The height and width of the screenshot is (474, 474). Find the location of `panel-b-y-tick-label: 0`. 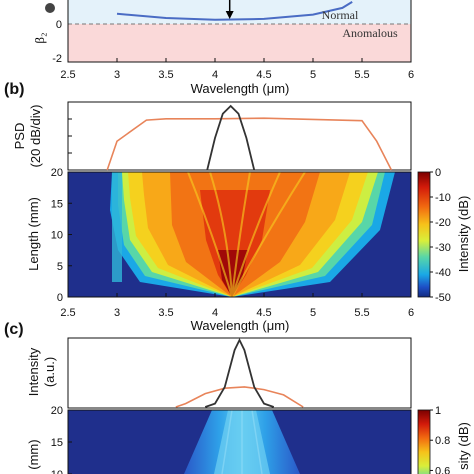

panel-b-y-tick-label: 0 is located at coordinates (60, 298).